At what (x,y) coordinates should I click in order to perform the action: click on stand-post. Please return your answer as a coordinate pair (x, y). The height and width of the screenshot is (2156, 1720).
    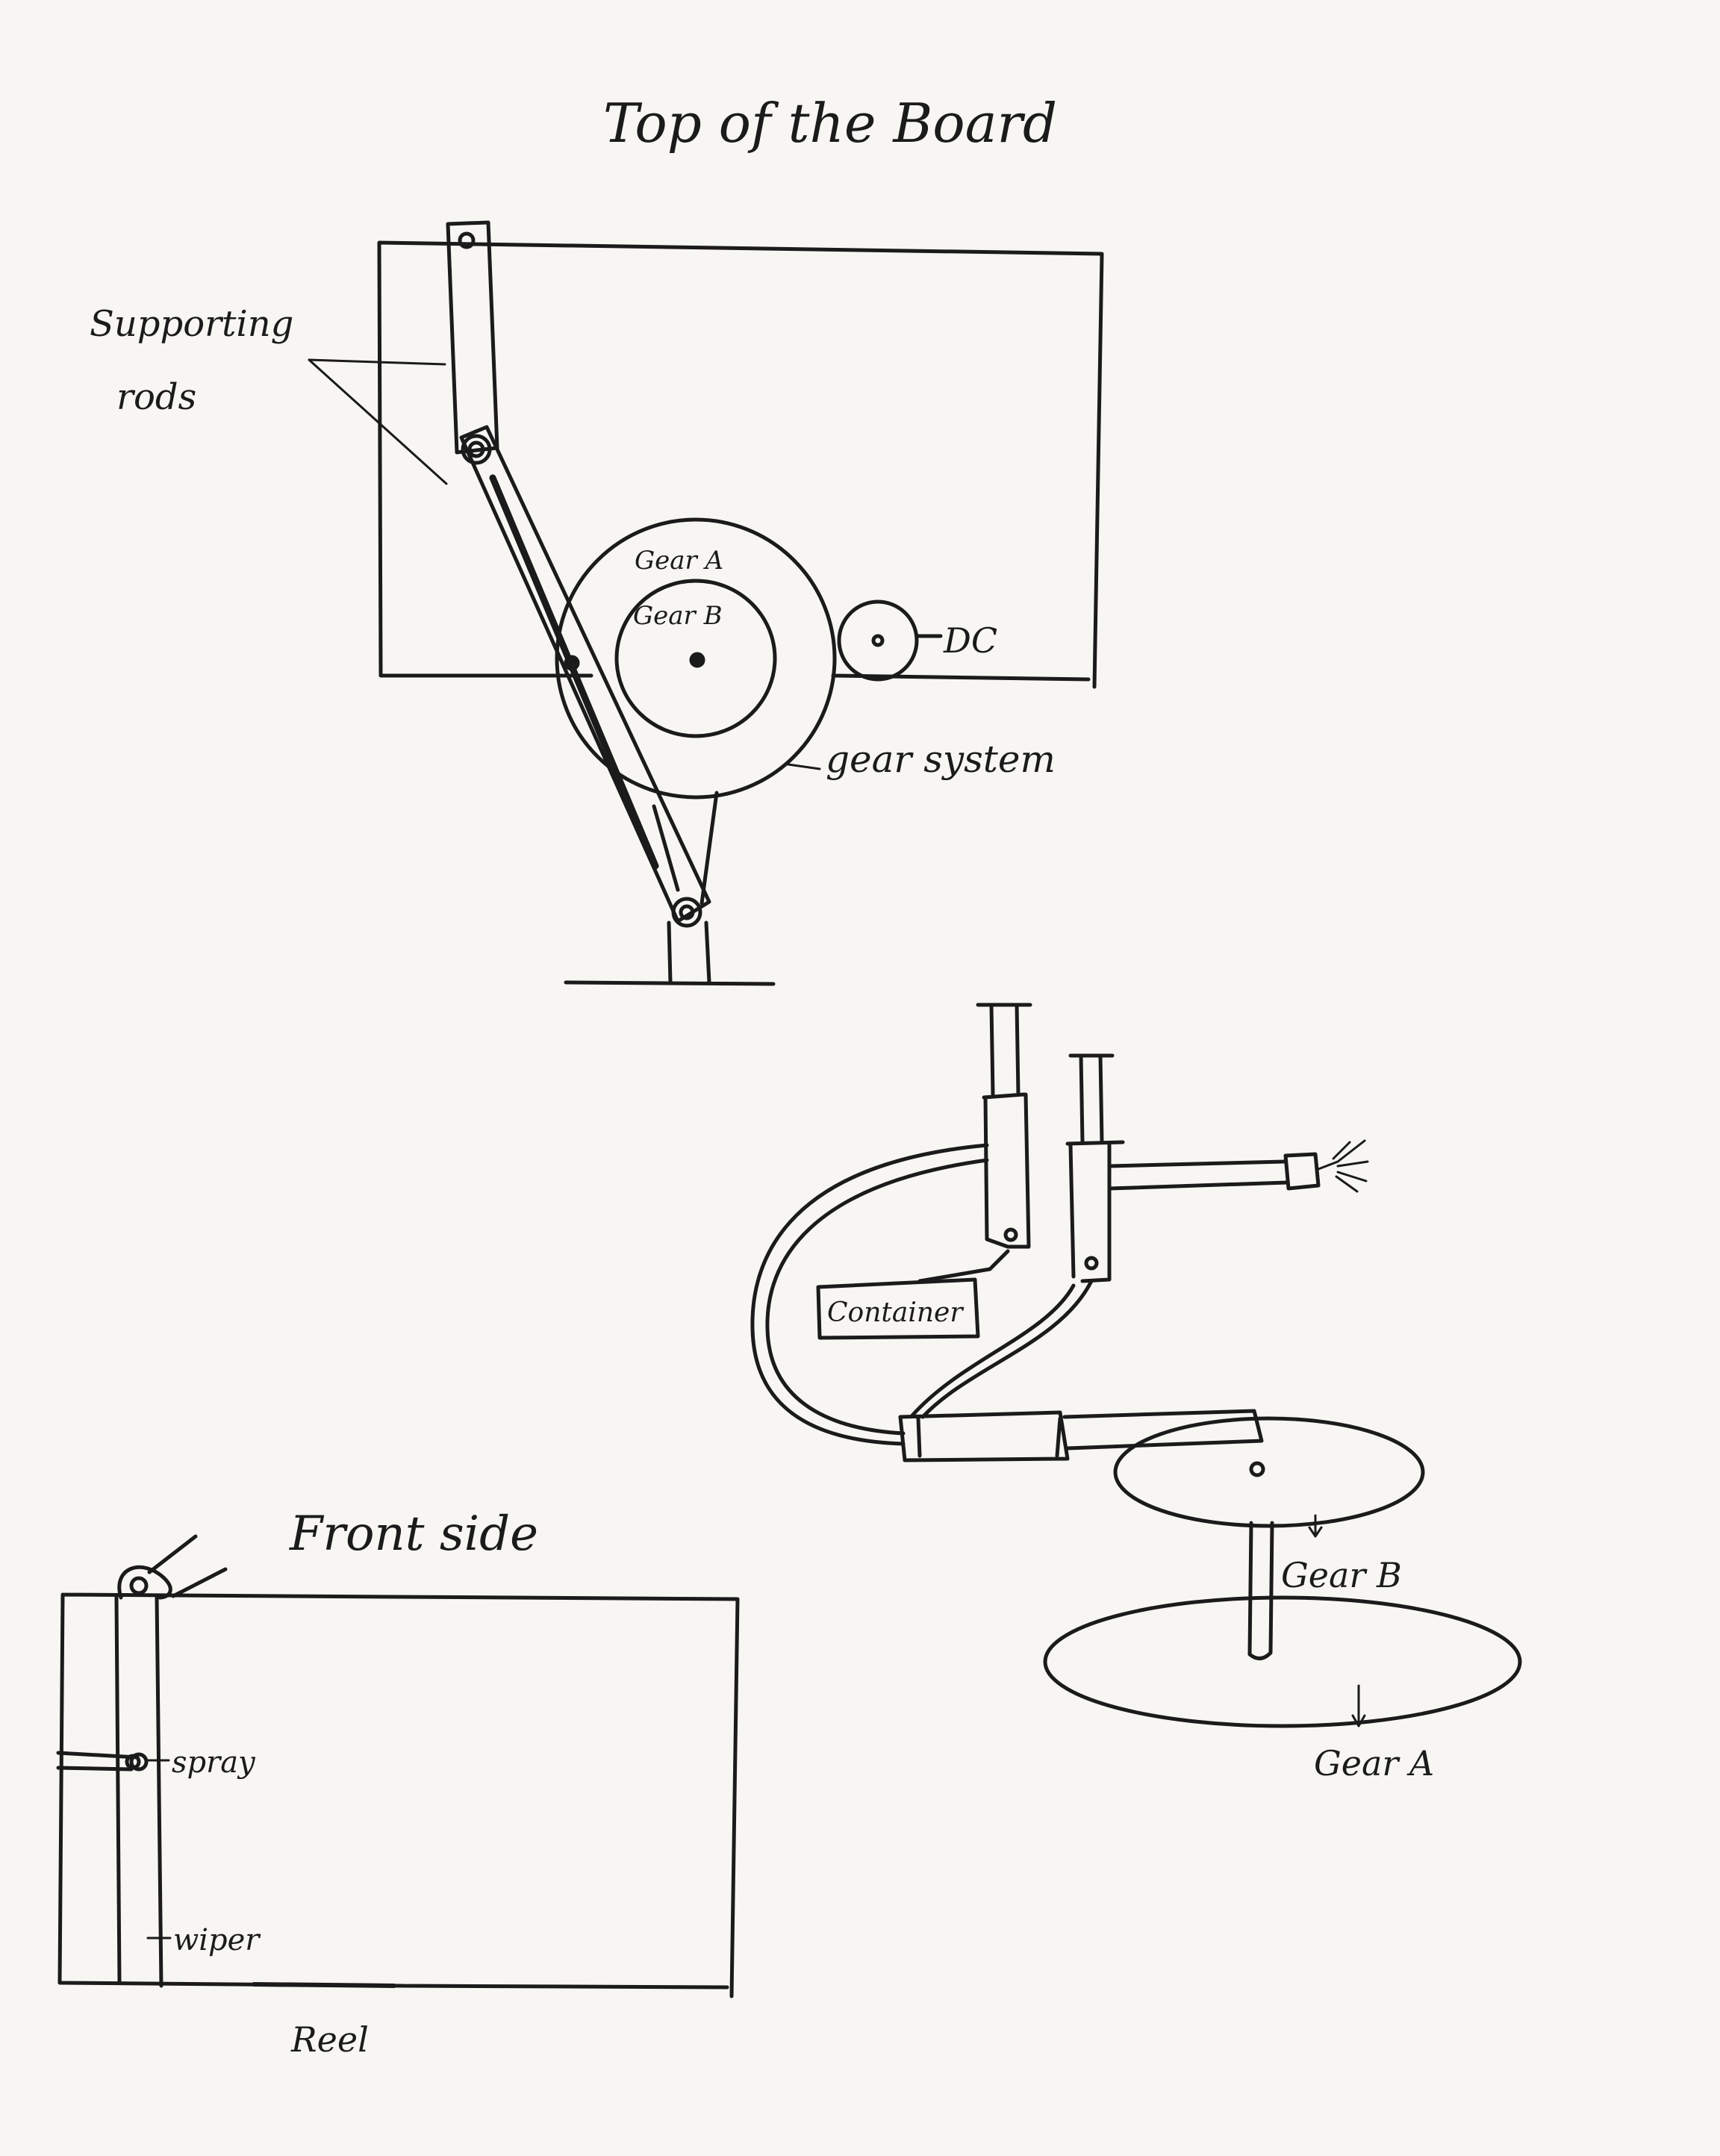
    Looking at the image, I should click on (685, 888).